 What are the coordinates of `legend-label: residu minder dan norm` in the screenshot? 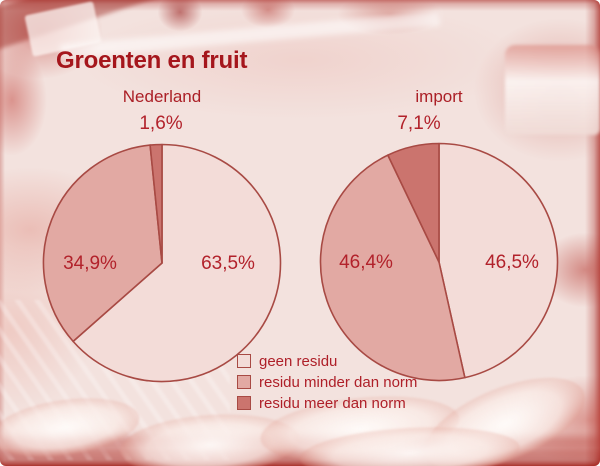 It's located at (338, 382).